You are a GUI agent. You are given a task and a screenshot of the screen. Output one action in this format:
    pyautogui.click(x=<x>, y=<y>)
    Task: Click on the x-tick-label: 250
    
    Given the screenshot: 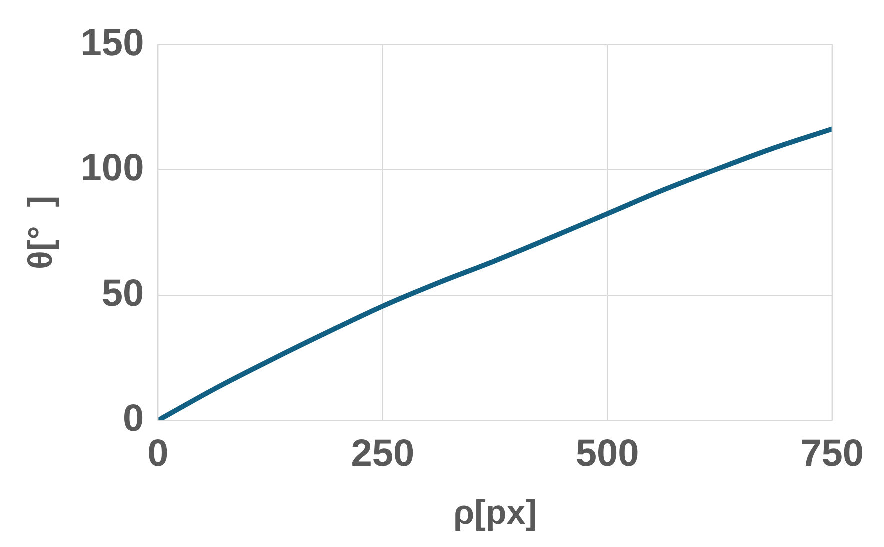 What is the action you would take?
    pyautogui.click(x=383, y=453)
    